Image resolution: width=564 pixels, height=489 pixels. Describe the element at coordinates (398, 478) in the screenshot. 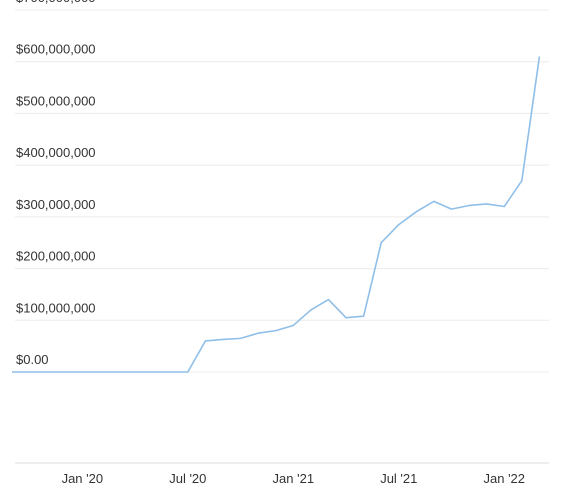

I see `x-tick-label: Jul '21` at that location.